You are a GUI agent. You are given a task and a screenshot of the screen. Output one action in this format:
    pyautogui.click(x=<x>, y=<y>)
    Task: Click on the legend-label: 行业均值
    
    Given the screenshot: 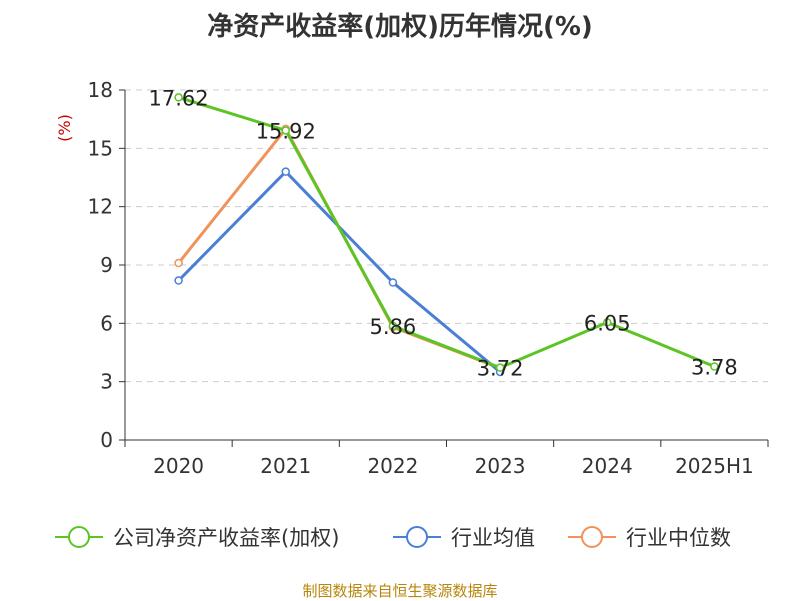 What is the action you would take?
    pyautogui.click(x=493, y=538)
    